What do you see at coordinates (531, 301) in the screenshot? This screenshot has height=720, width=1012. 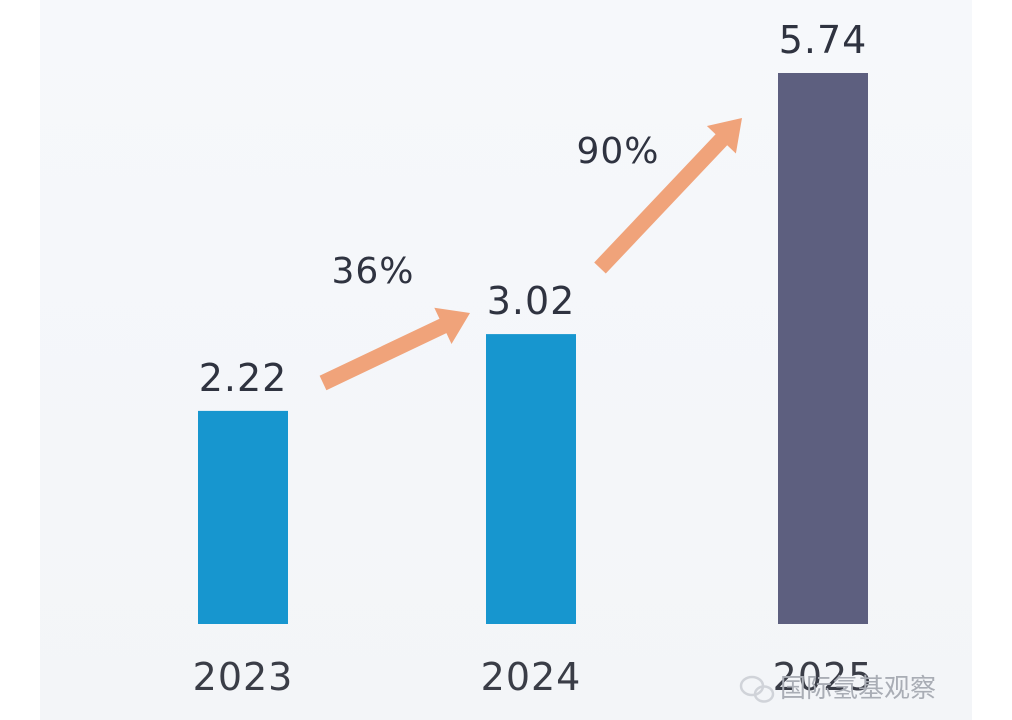 I see `data-label-2024: 3.02` at bounding box center [531, 301].